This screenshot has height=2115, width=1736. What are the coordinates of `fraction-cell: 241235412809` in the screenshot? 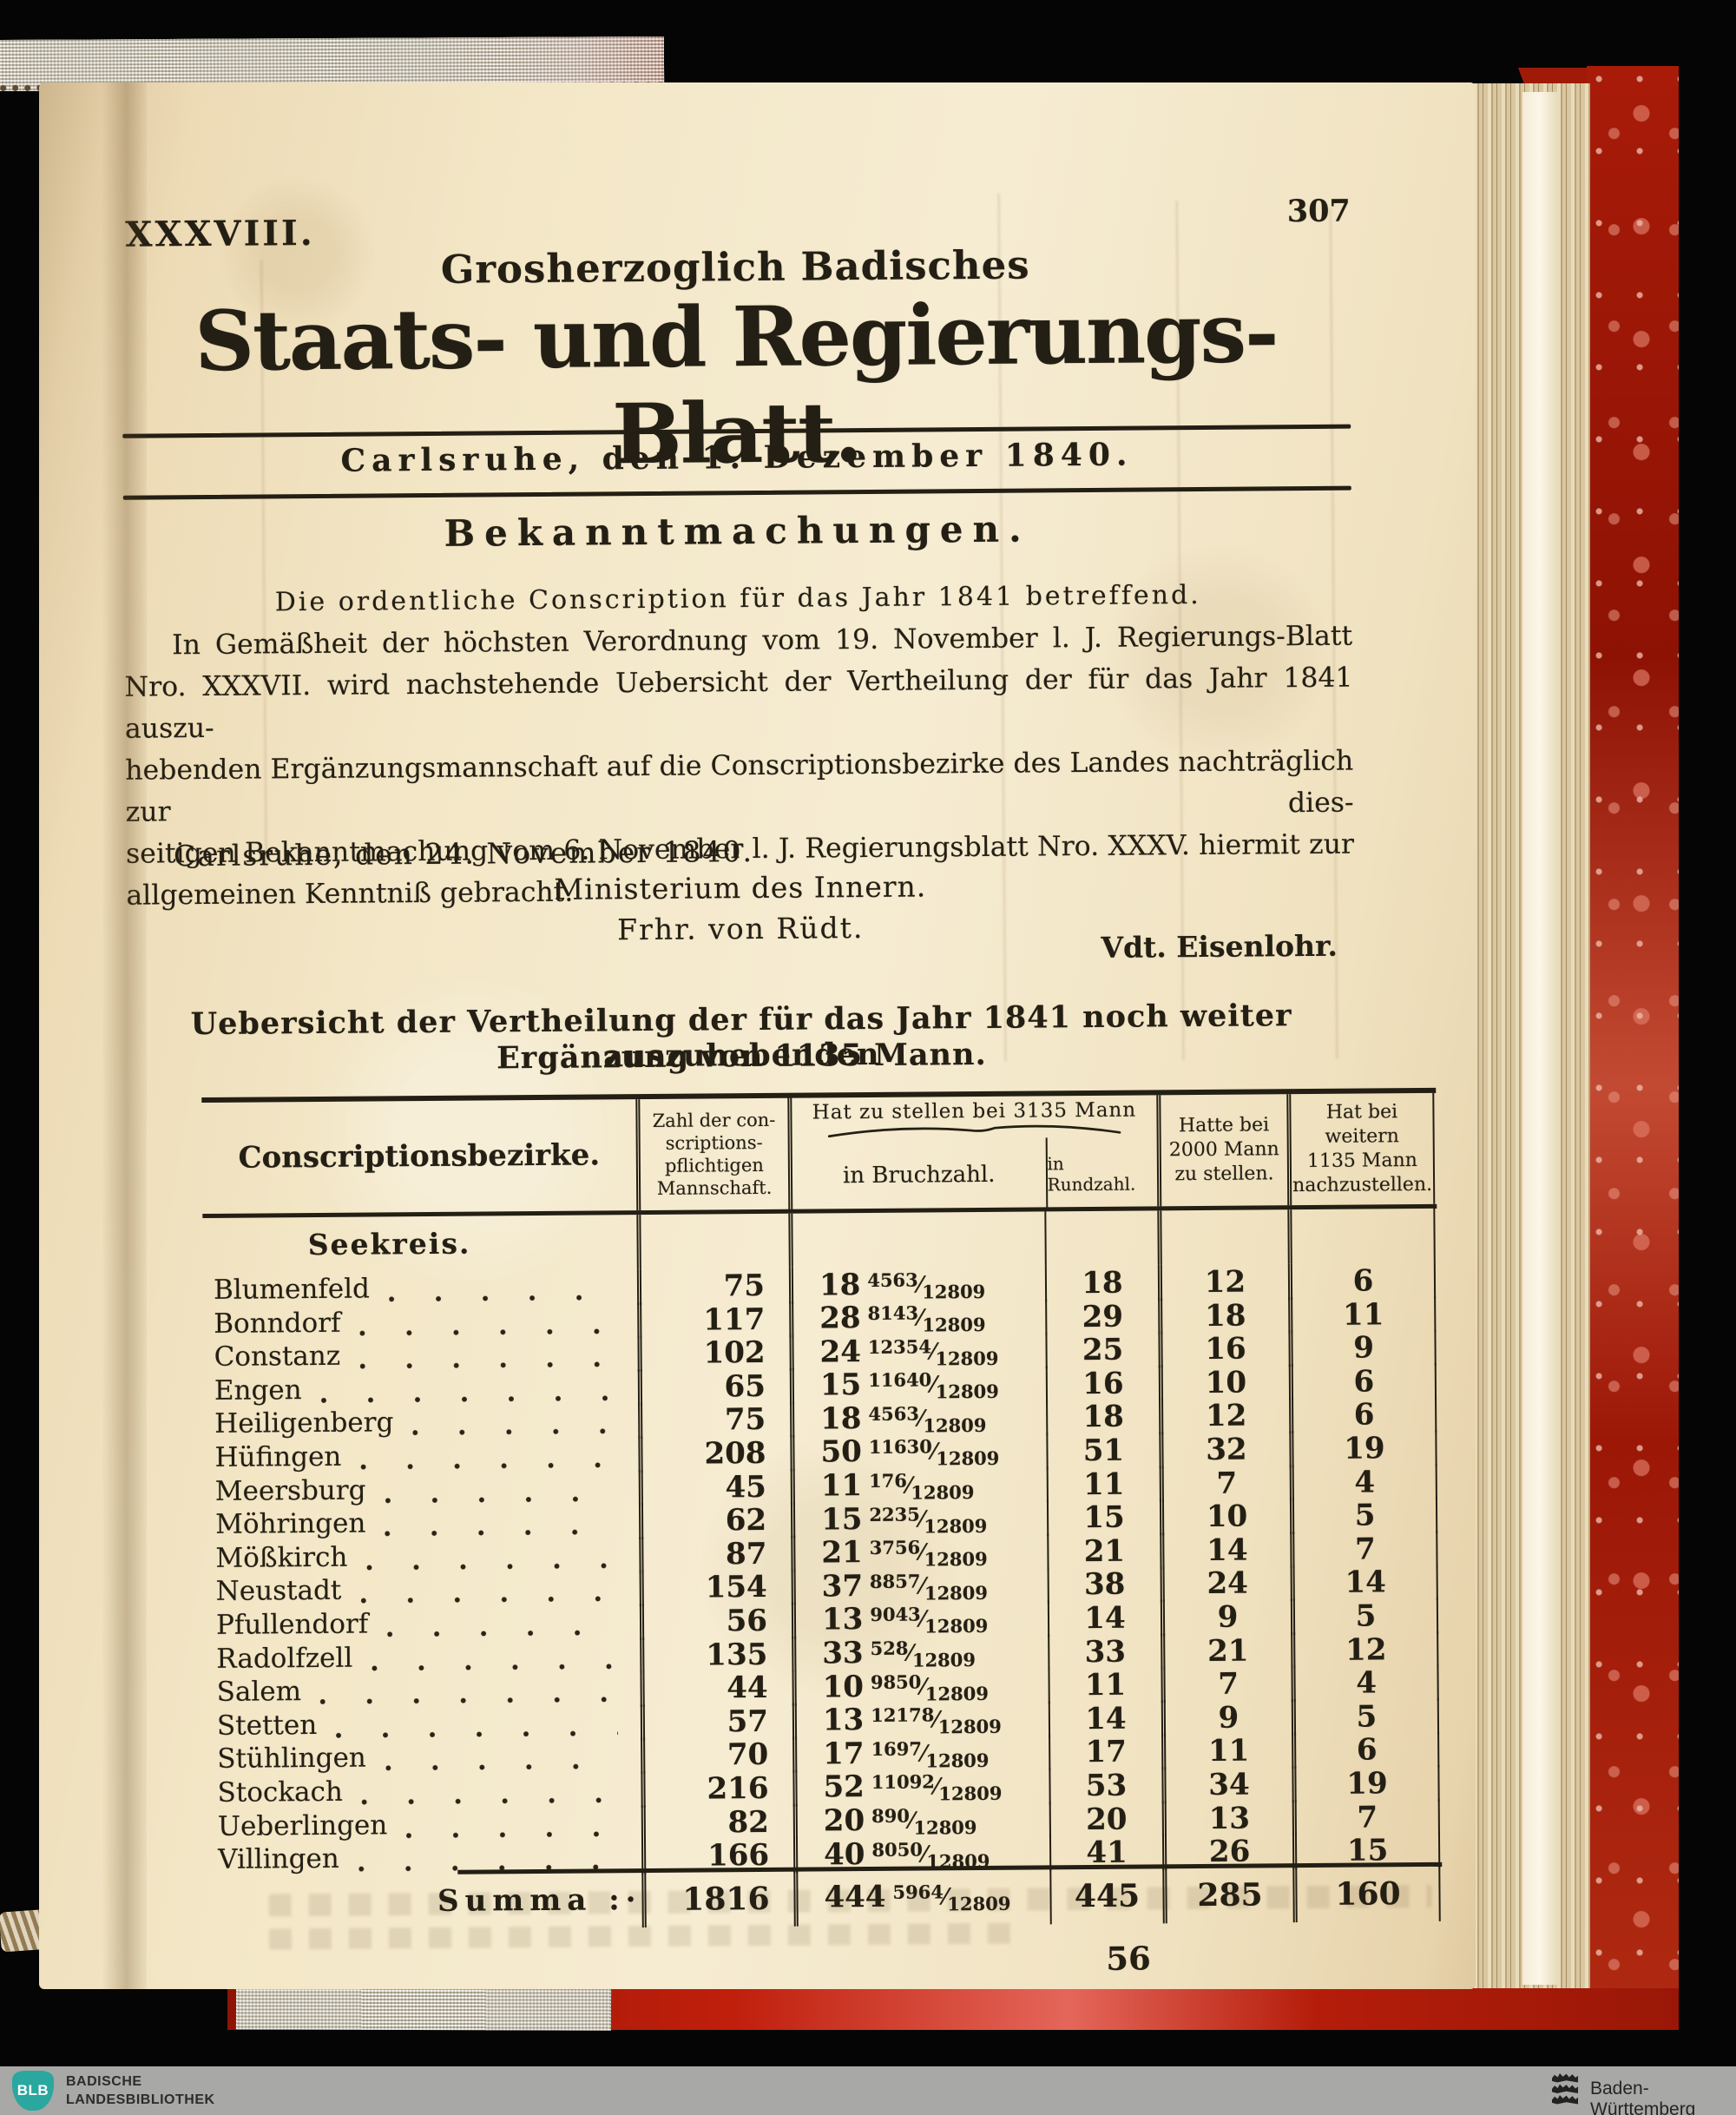 It's located at (919, 1351).